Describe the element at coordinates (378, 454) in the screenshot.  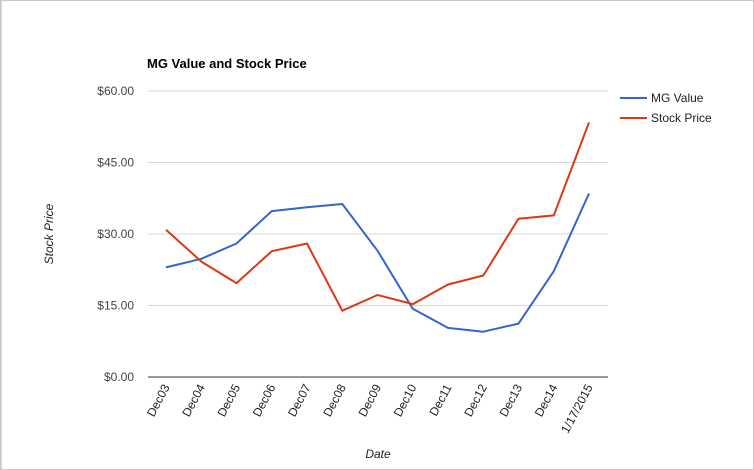
I see `x-axis-title: Date` at that location.